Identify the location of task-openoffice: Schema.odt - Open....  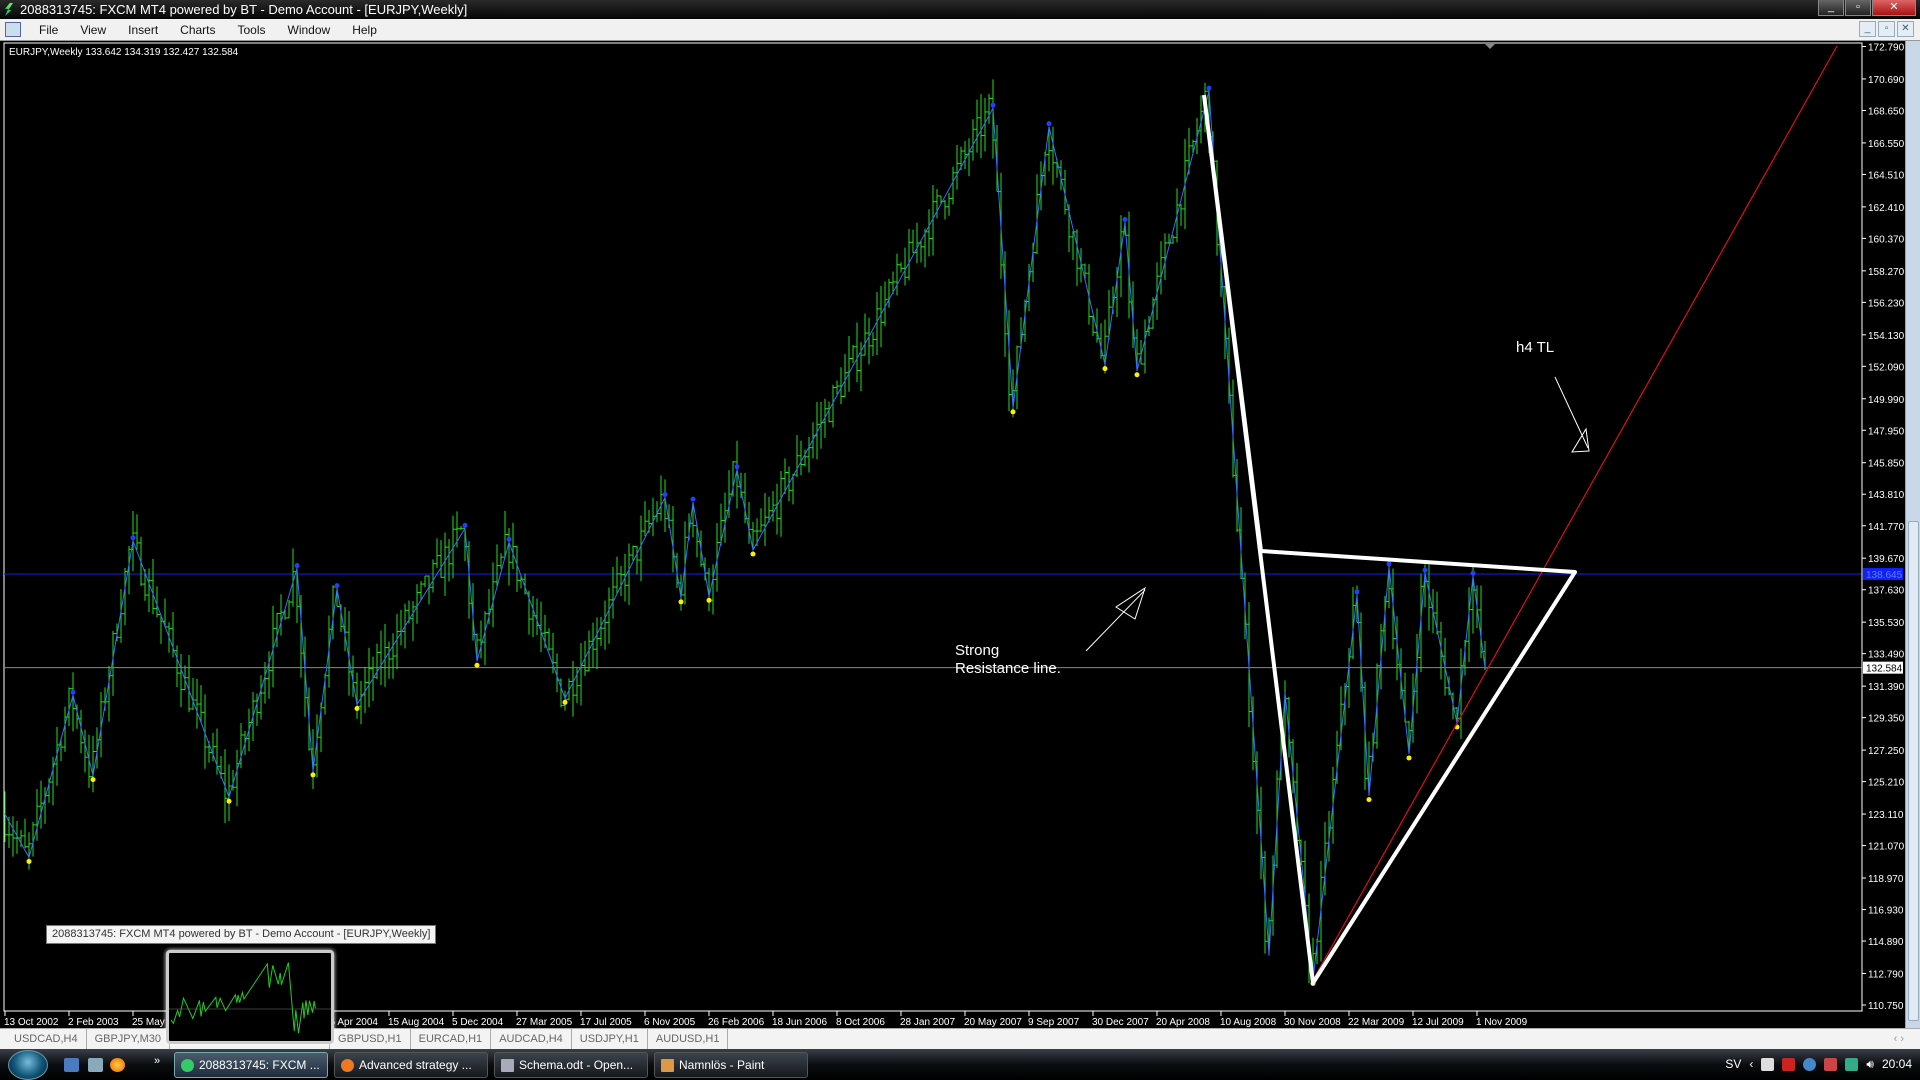
(571, 1065).